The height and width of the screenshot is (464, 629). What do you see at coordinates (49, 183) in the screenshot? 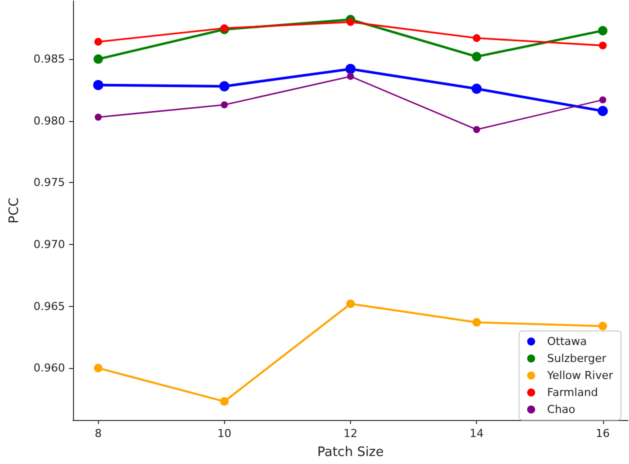
I see `y-tick-label: 0.975` at bounding box center [49, 183].